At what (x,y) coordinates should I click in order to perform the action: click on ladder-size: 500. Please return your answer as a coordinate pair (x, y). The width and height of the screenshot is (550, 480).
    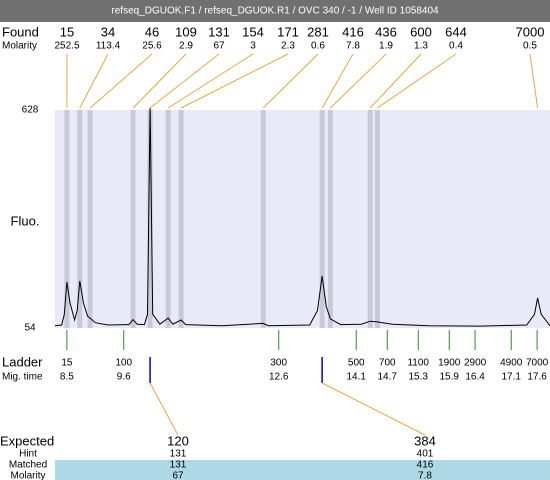
    Looking at the image, I should click on (356, 363).